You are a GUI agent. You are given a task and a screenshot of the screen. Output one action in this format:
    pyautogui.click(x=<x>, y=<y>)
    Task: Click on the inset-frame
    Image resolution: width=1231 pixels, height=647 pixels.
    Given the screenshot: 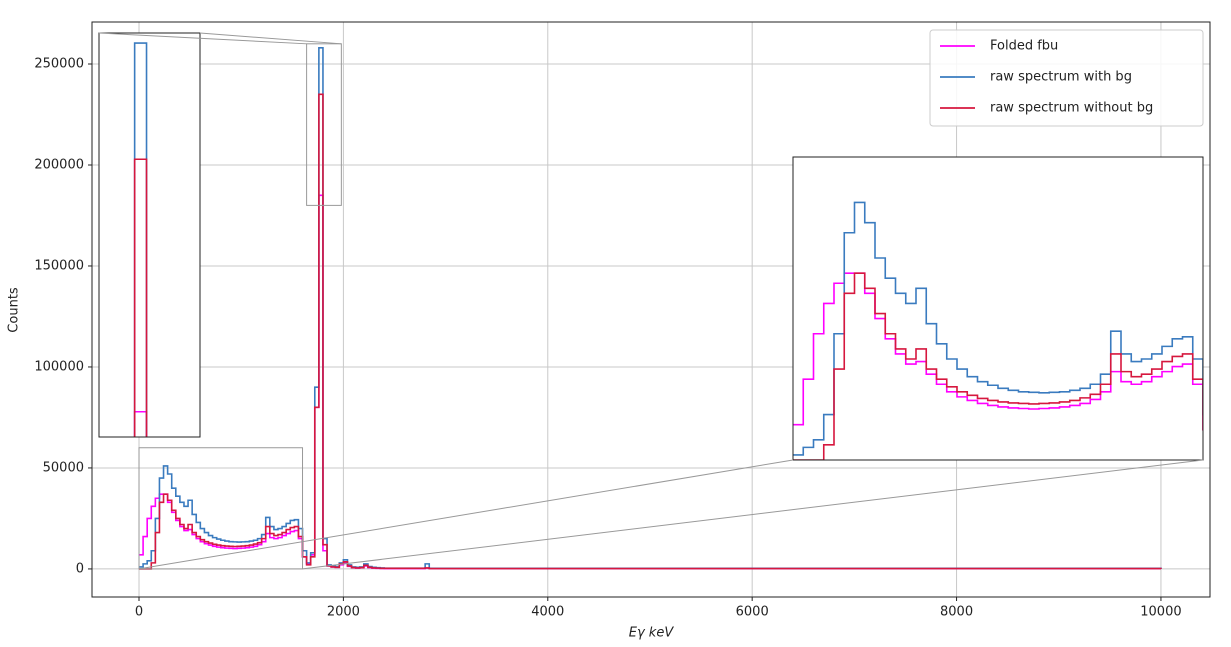 What is the action you would take?
    pyautogui.click(x=149, y=235)
    